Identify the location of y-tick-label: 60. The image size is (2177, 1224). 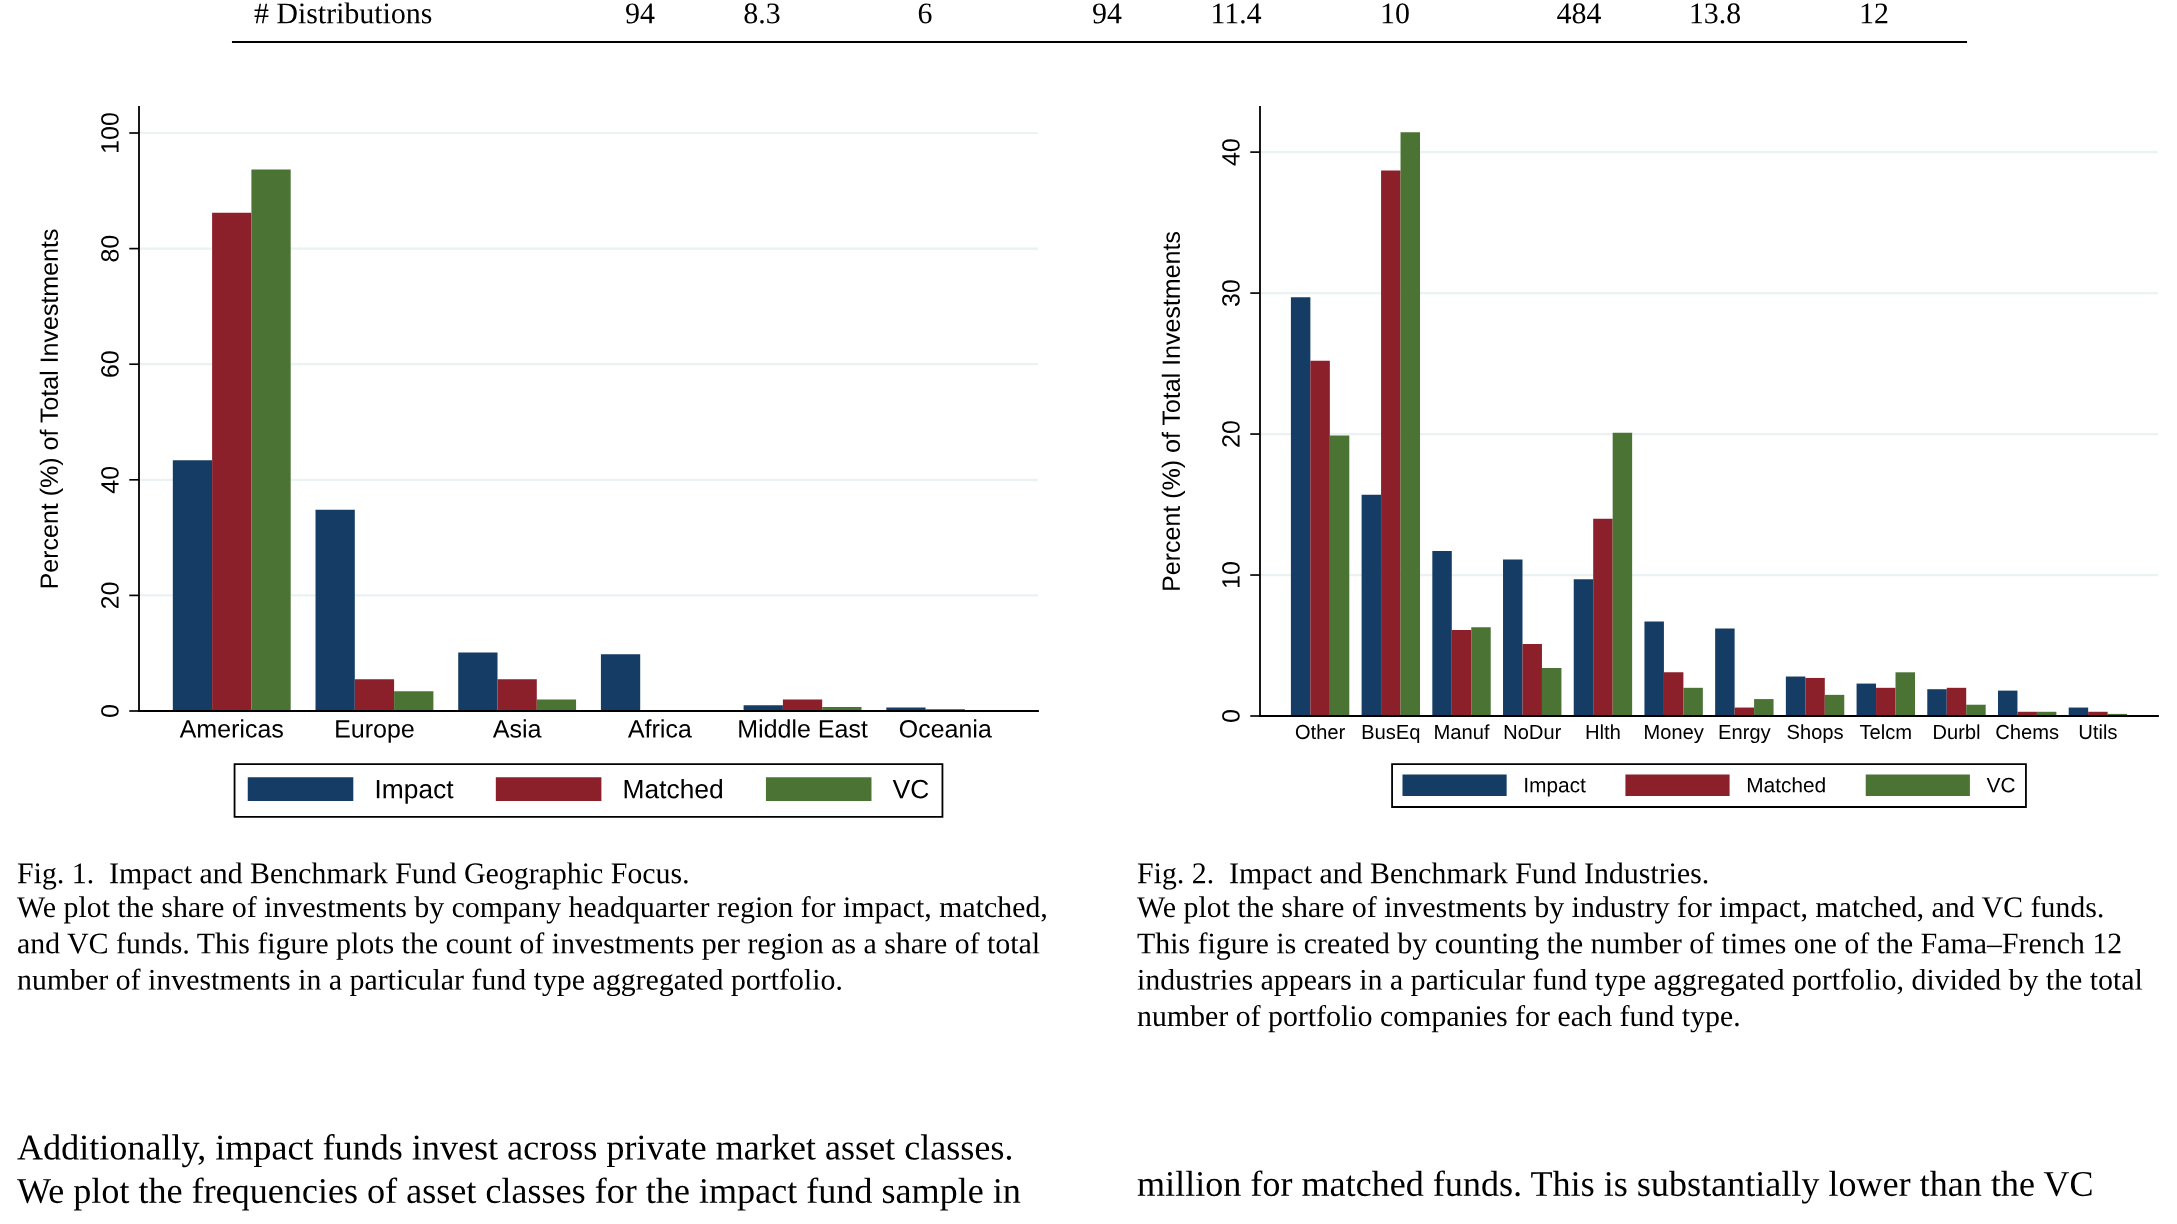
(110, 364).